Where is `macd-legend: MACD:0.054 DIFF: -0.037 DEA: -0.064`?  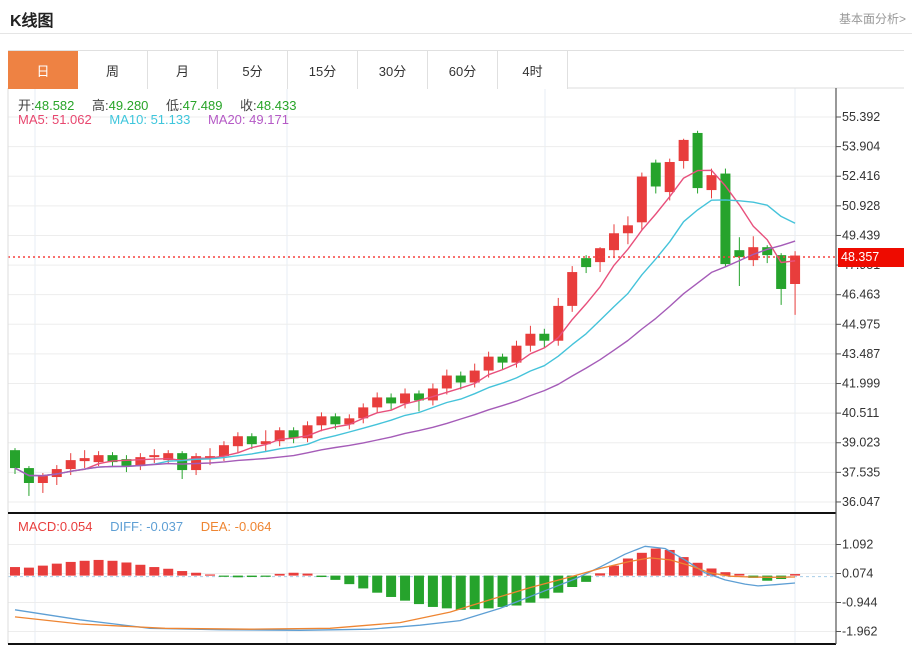
macd-legend: MACD:0.054 DIFF: -0.037 DEA: -0.064 is located at coordinates (152, 526).